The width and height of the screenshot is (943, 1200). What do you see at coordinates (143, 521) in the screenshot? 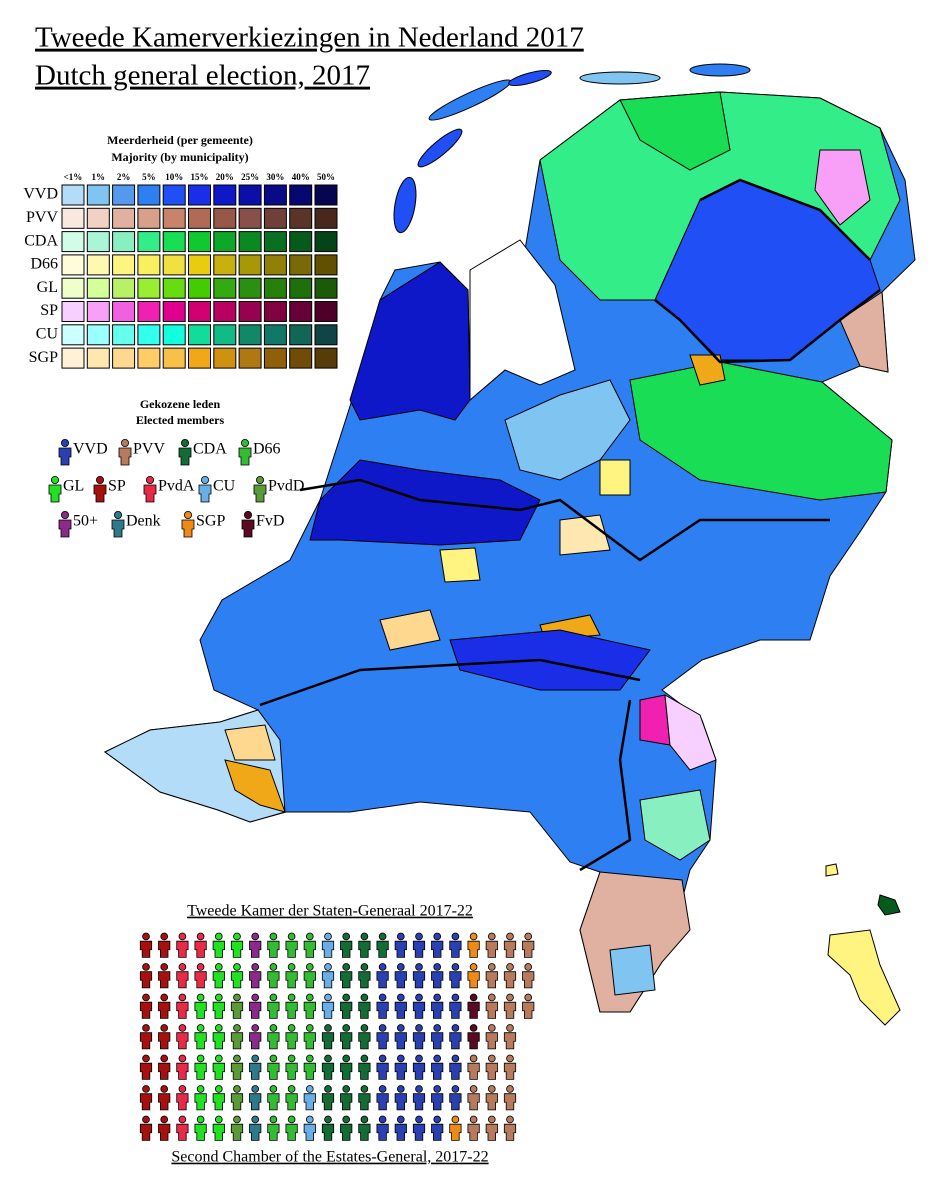
I see `party-name: Denk` at bounding box center [143, 521].